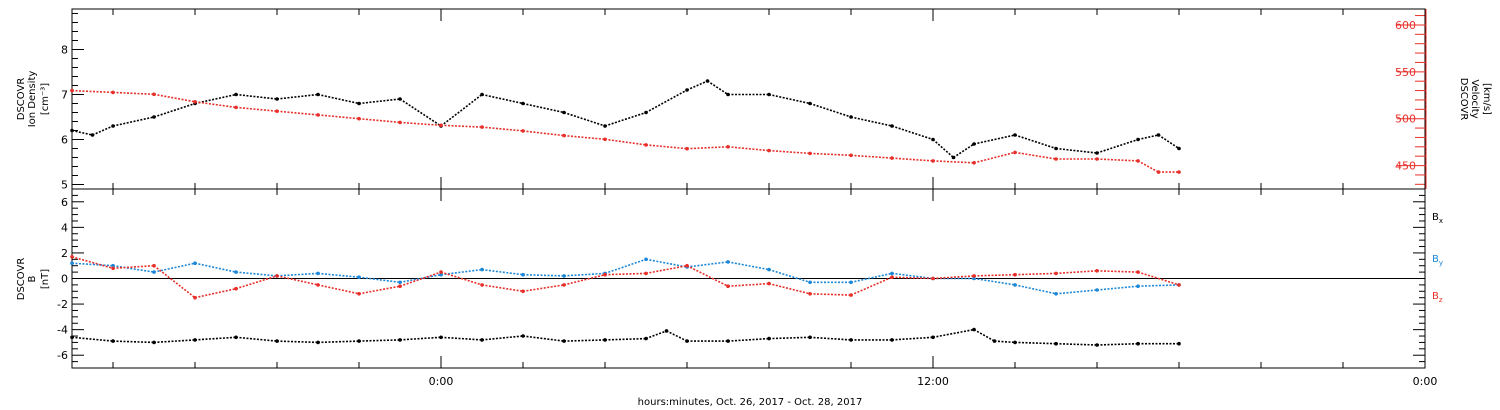  I want to click on field-unit-label: [nT], so click(45, 279).